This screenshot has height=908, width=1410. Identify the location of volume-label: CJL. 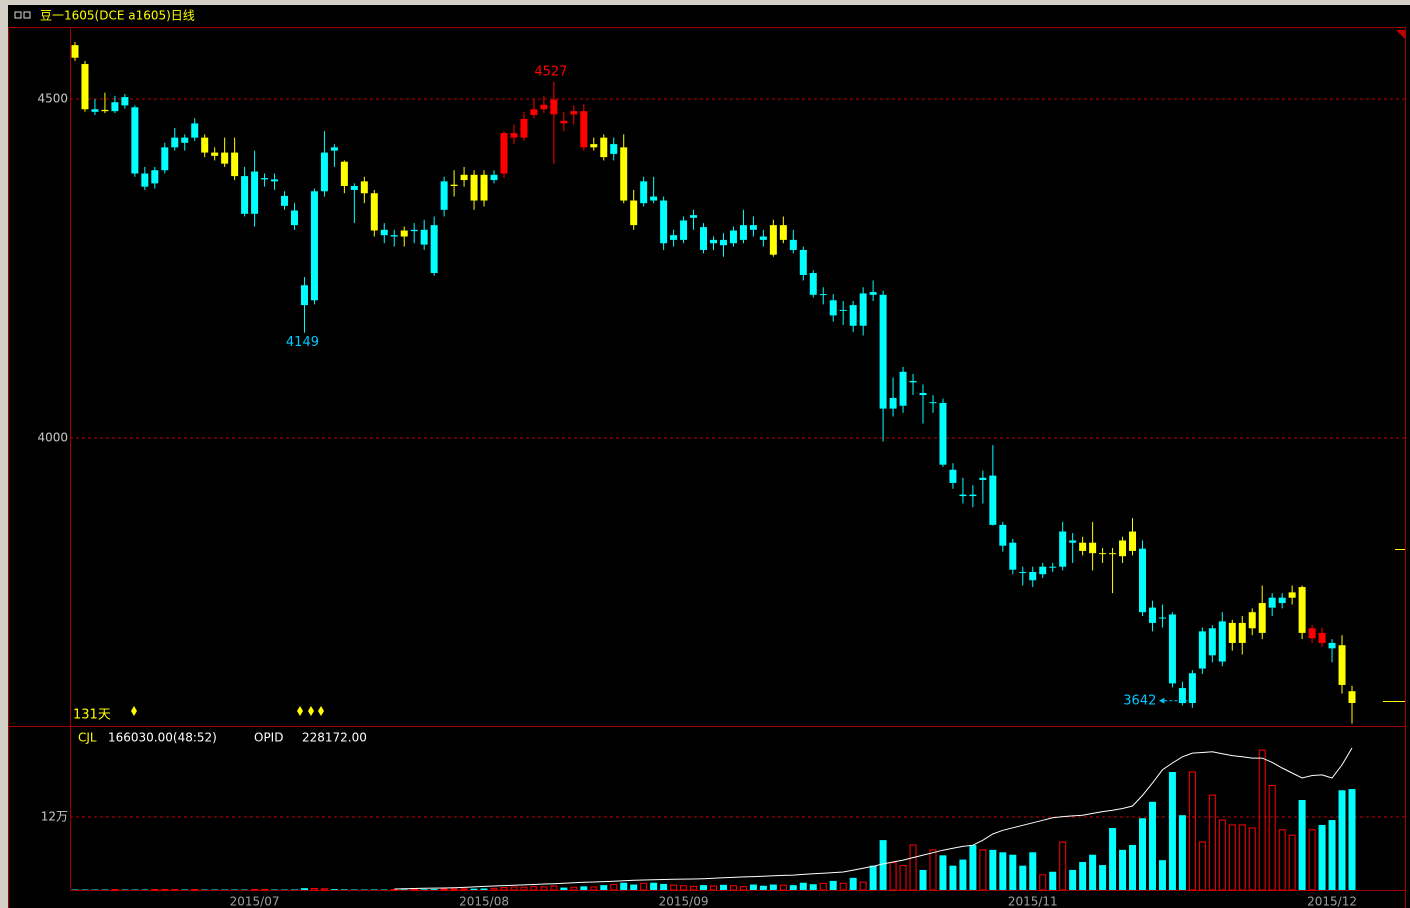
(87, 738).